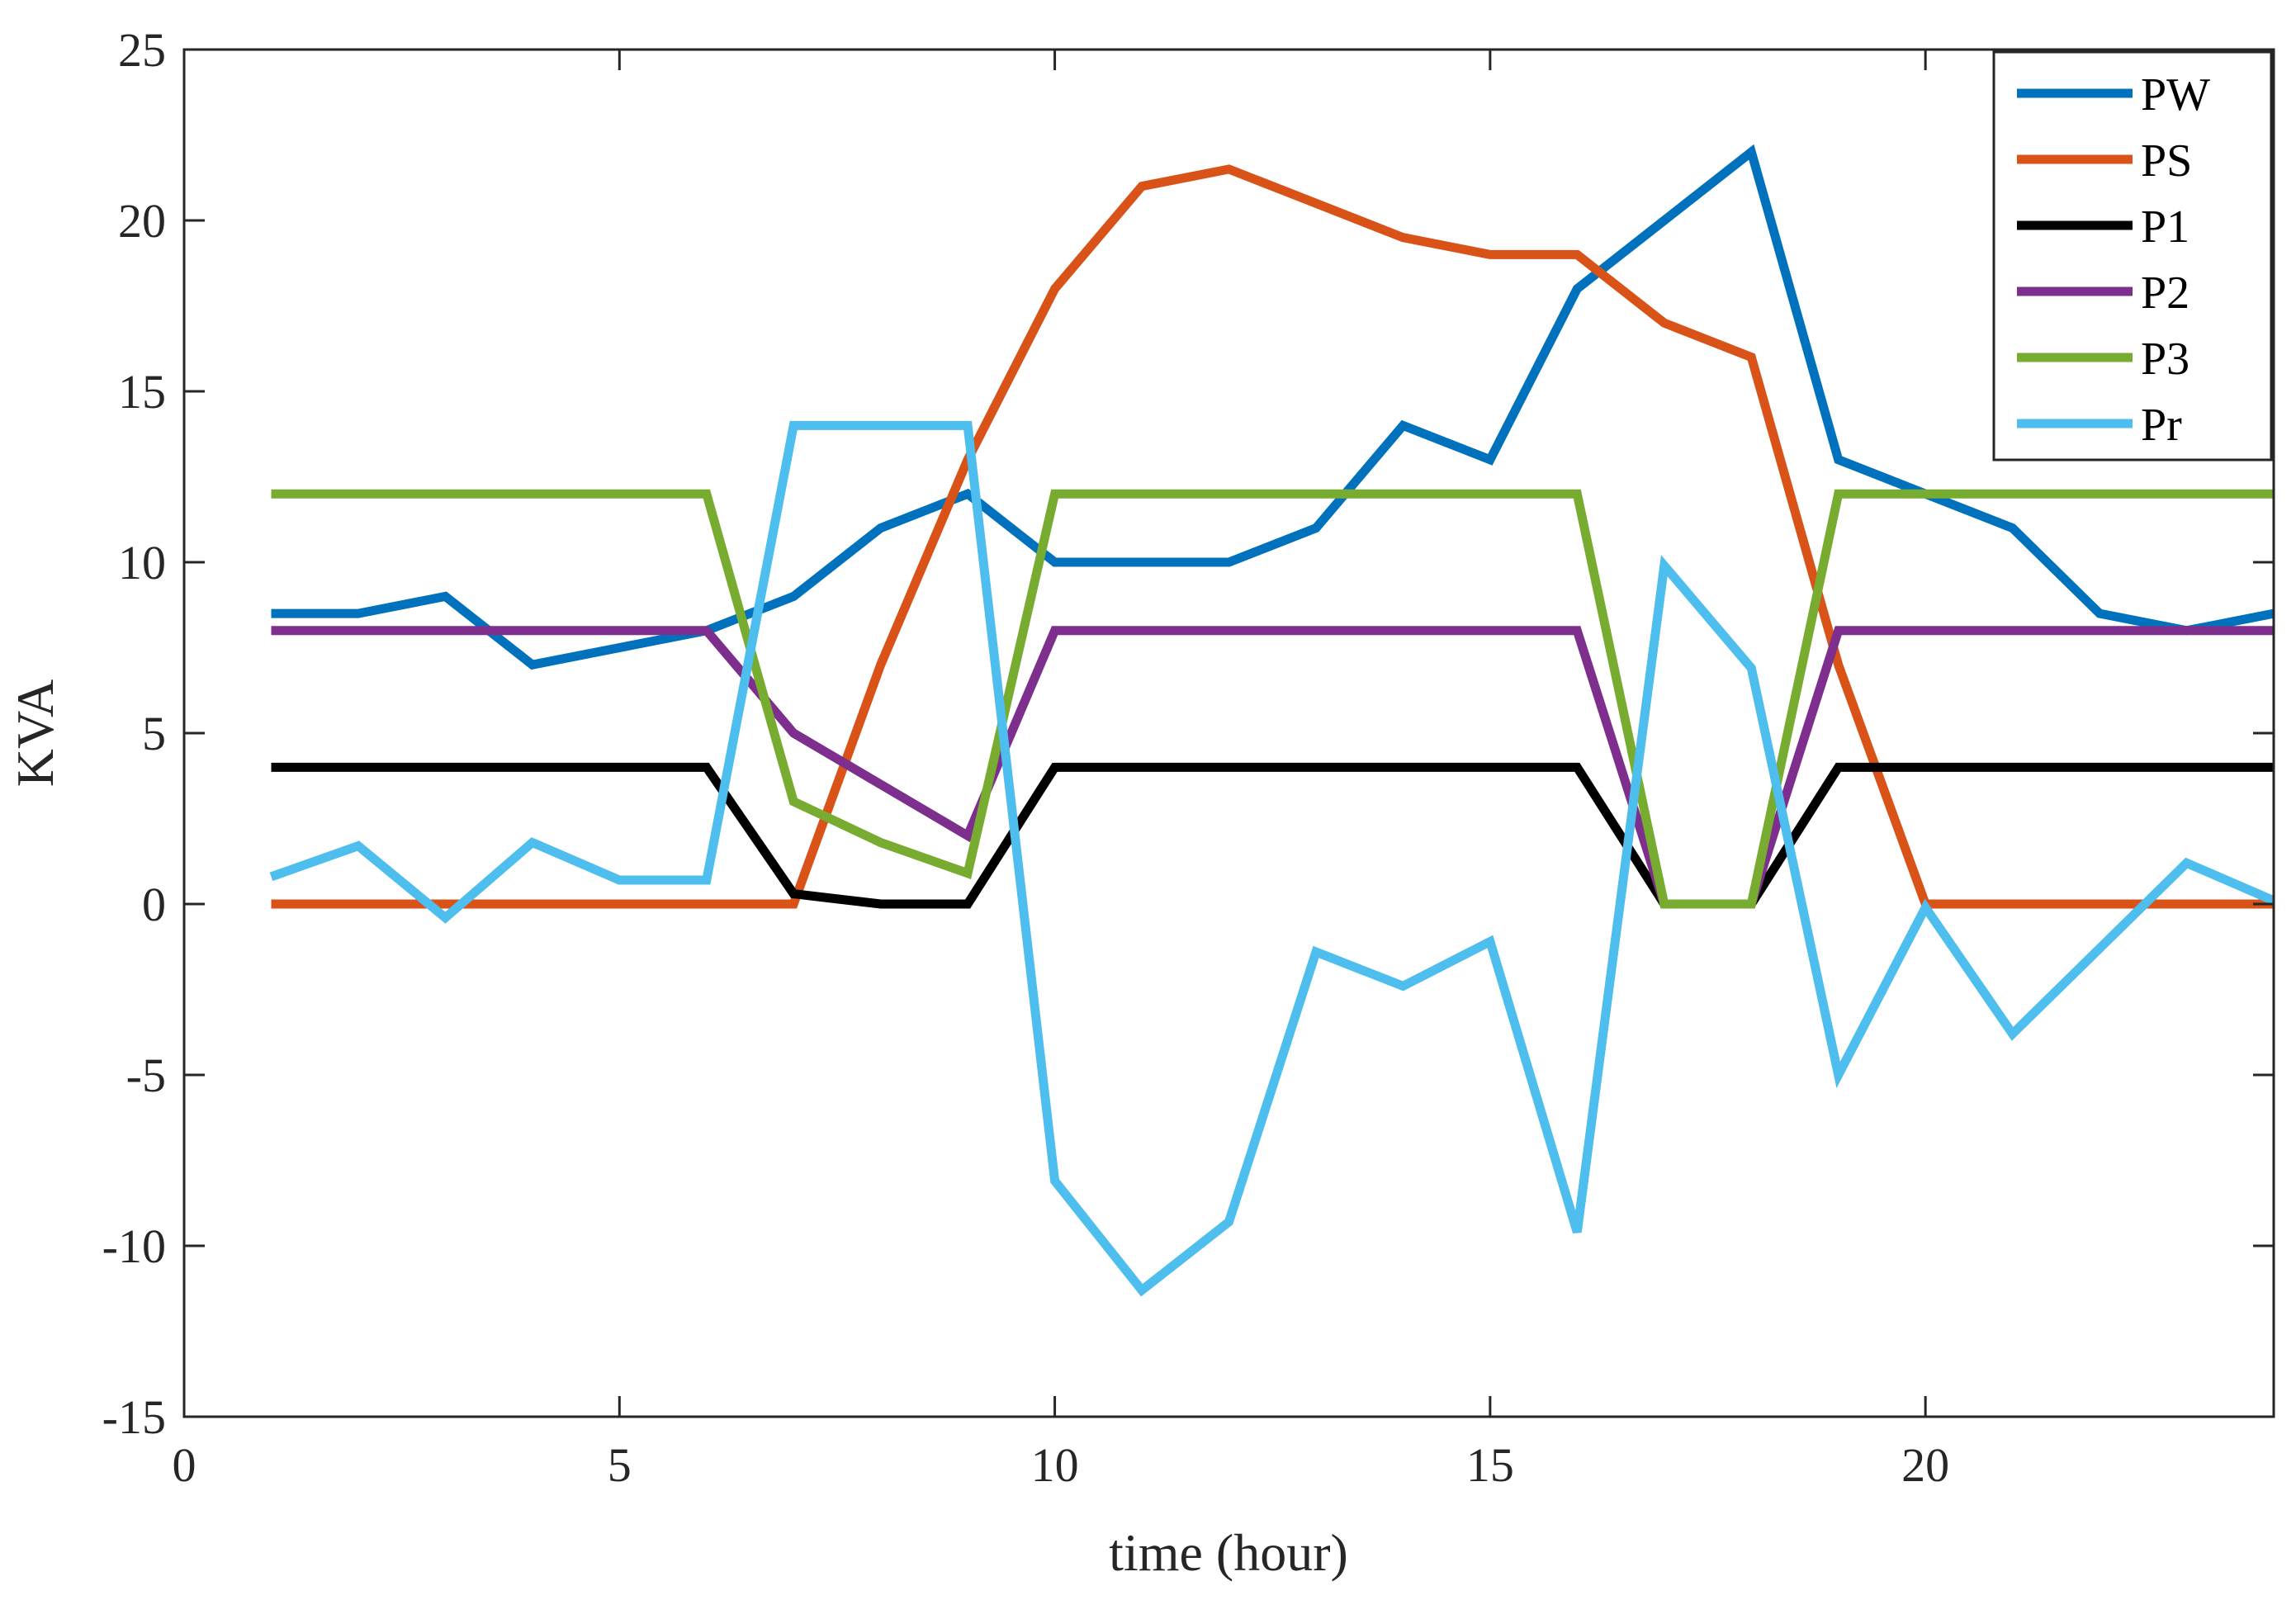 The image size is (2296, 1600). What do you see at coordinates (1490, 1465) in the screenshot?
I see `x-tick-label: 15` at bounding box center [1490, 1465].